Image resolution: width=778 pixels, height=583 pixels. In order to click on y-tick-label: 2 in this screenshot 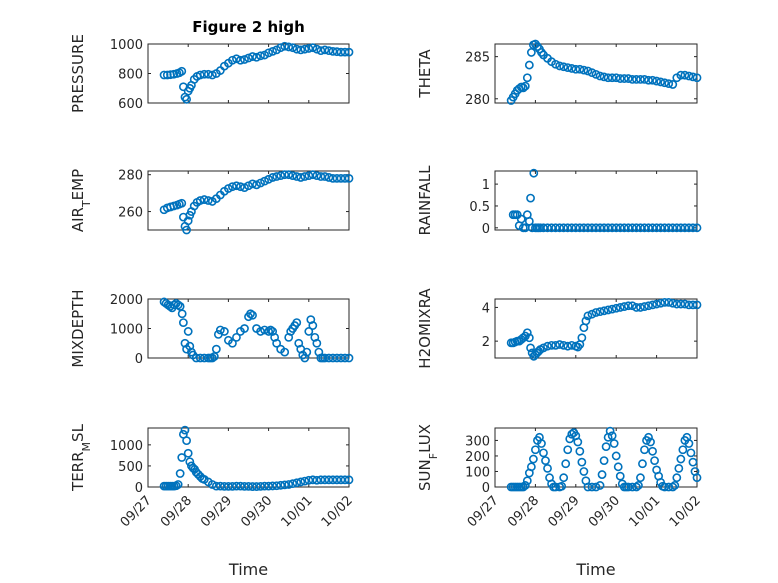, I will do `click(486, 342)`.